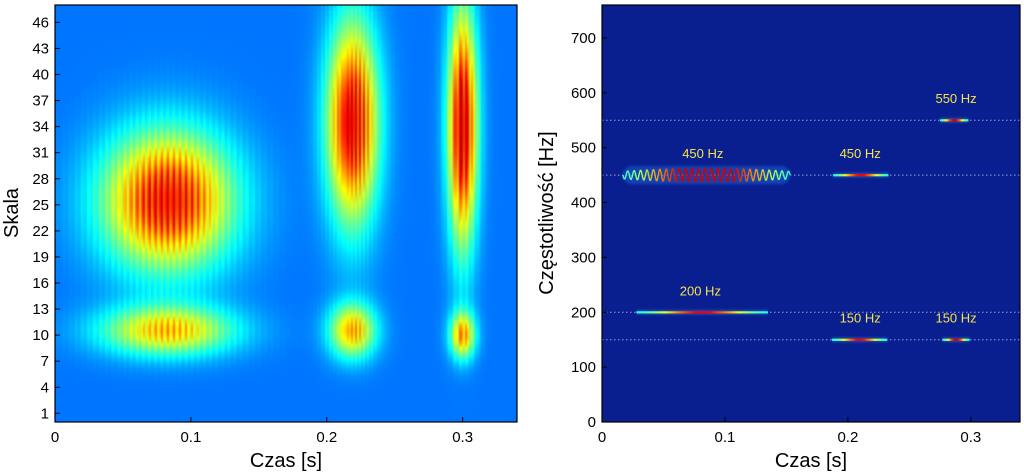  Describe the element at coordinates (190, 437) in the screenshot. I see `scalogram-x-tick-label: 0.1` at that location.